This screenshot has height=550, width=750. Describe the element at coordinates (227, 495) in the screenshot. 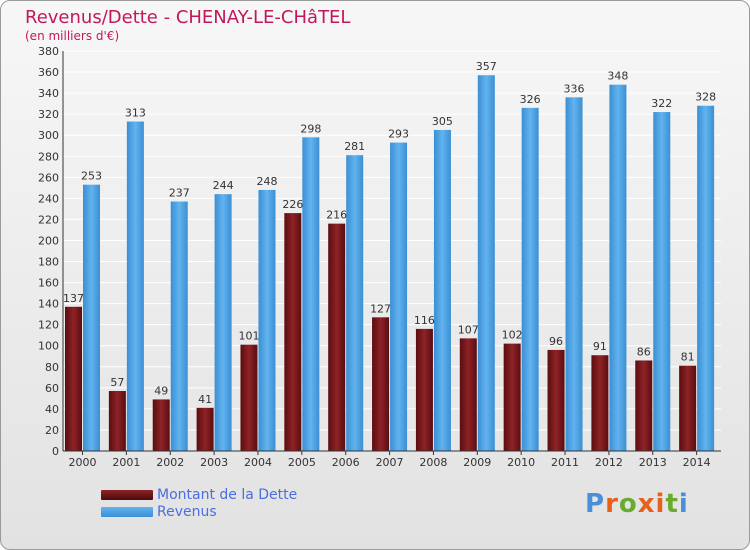

I see `legend-label-debt: Montant de la Dette` at that location.